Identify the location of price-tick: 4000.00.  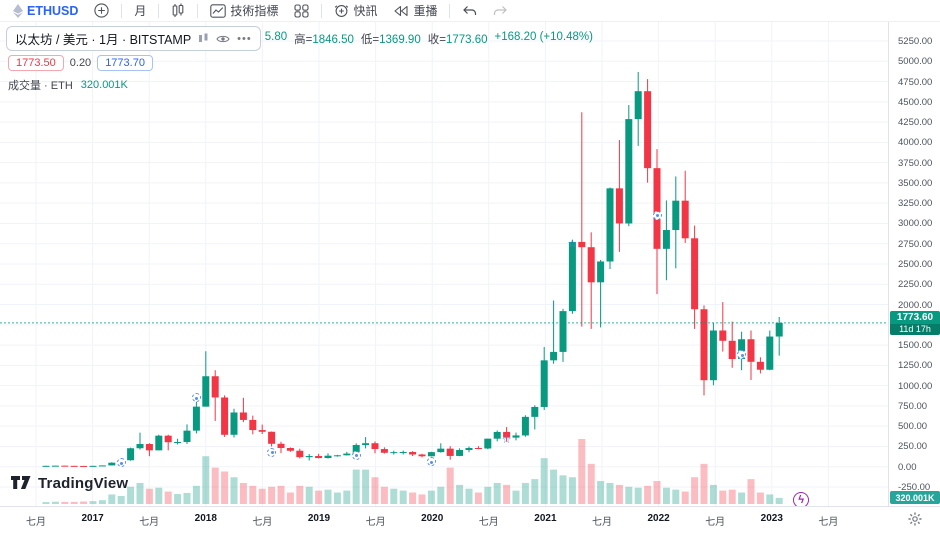
(915, 143).